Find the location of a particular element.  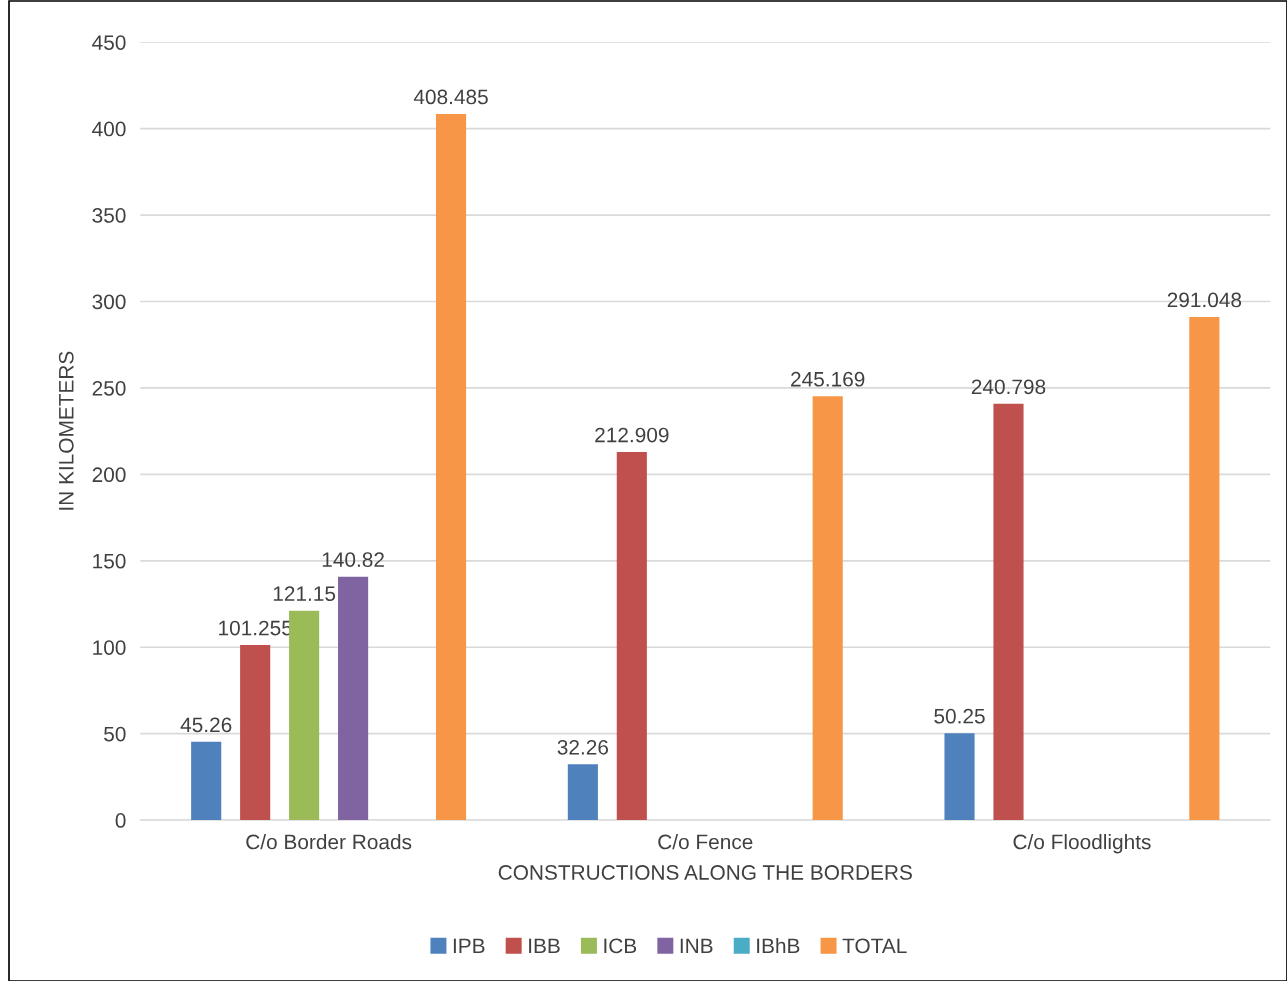

data-label: 212.909 is located at coordinates (632, 435).